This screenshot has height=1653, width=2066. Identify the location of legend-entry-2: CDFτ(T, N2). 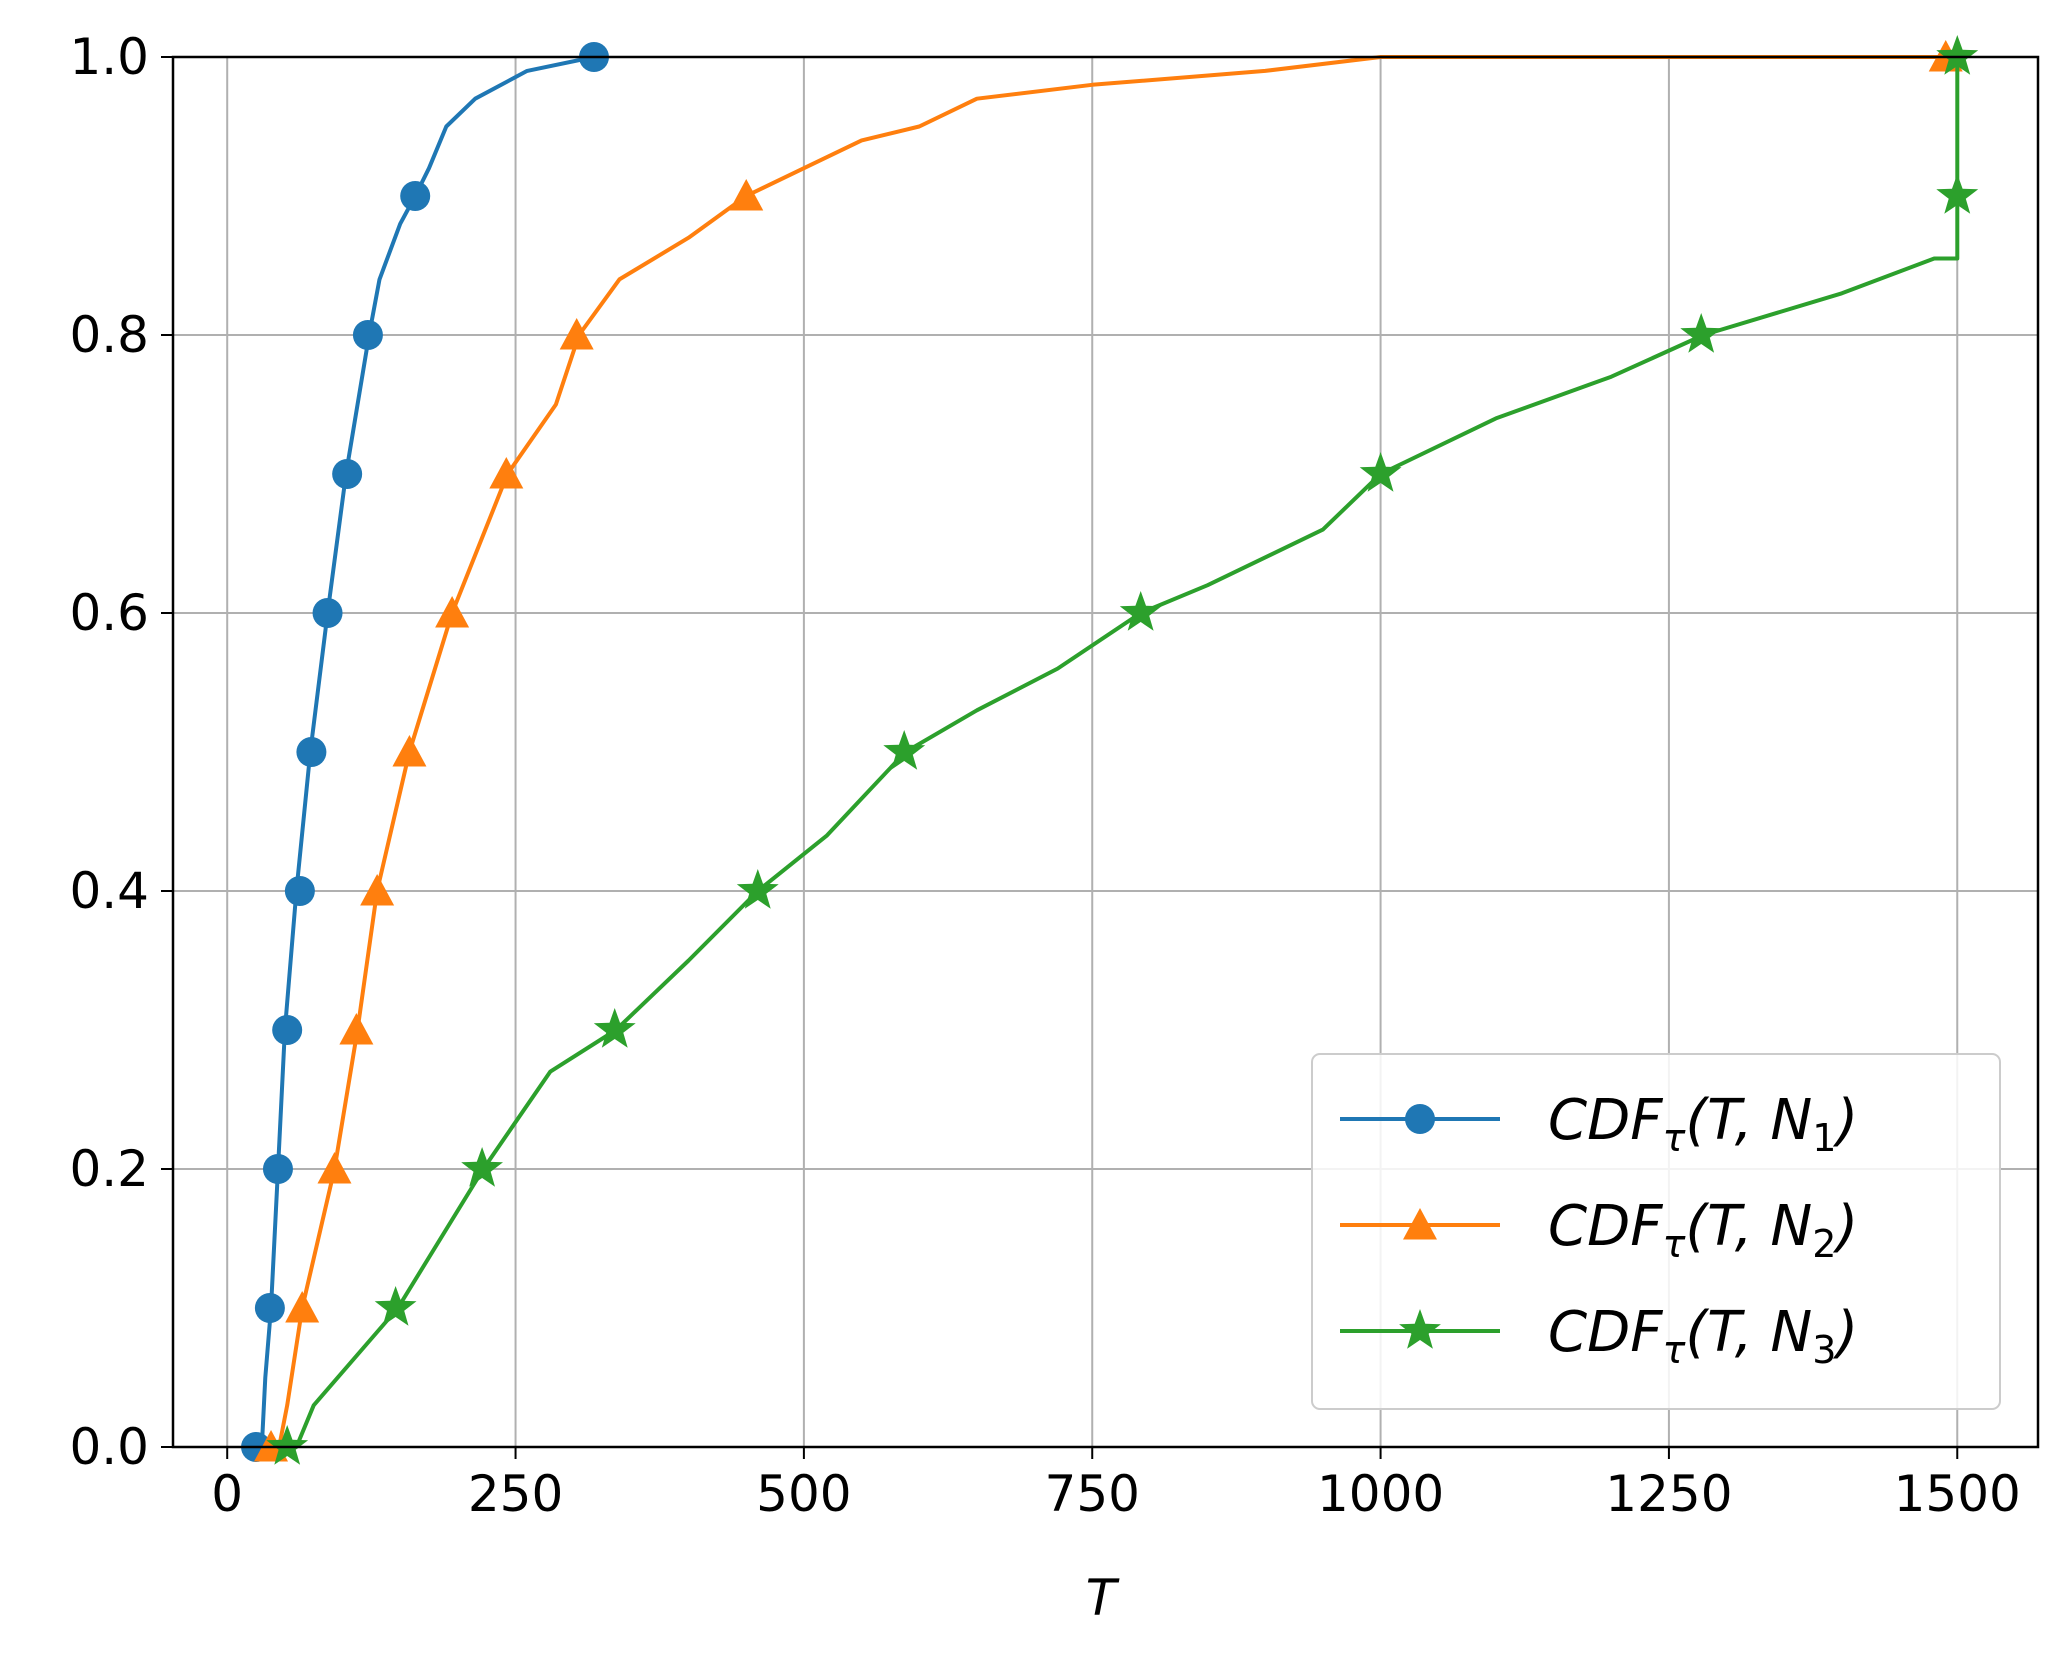
(1599, 1230).